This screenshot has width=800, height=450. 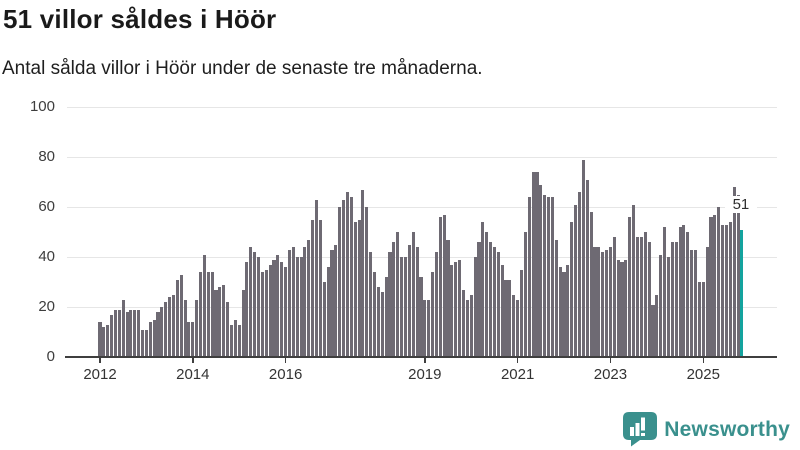 What do you see at coordinates (46, 156) in the screenshot?
I see `y-axis-label: 80` at bounding box center [46, 156].